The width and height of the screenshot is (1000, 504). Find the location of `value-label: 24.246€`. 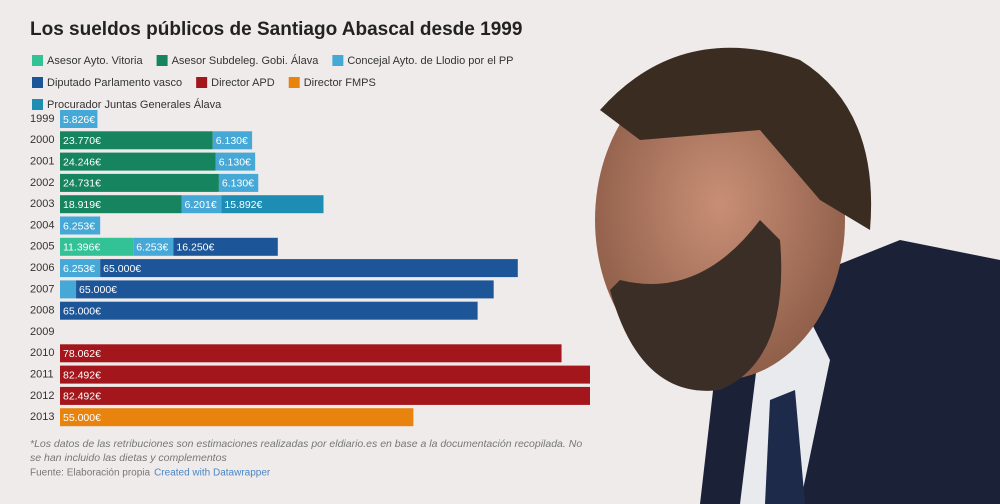

value-label: 24.246€ is located at coordinates (82, 162).